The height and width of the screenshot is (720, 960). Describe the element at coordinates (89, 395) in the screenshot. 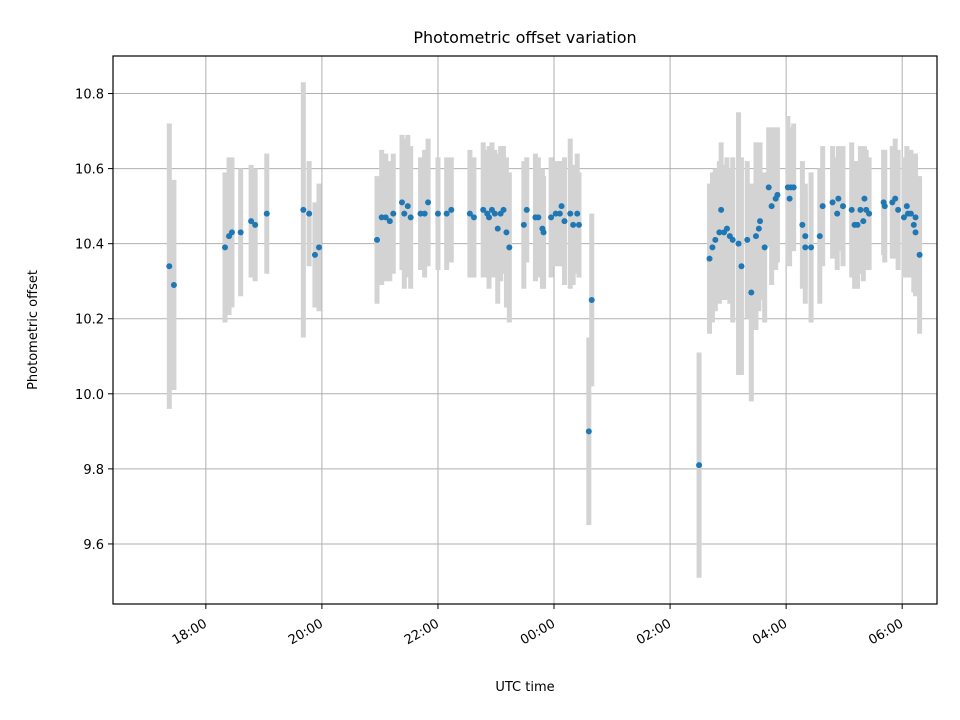

I see `y-tick-label: 10.0` at that location.